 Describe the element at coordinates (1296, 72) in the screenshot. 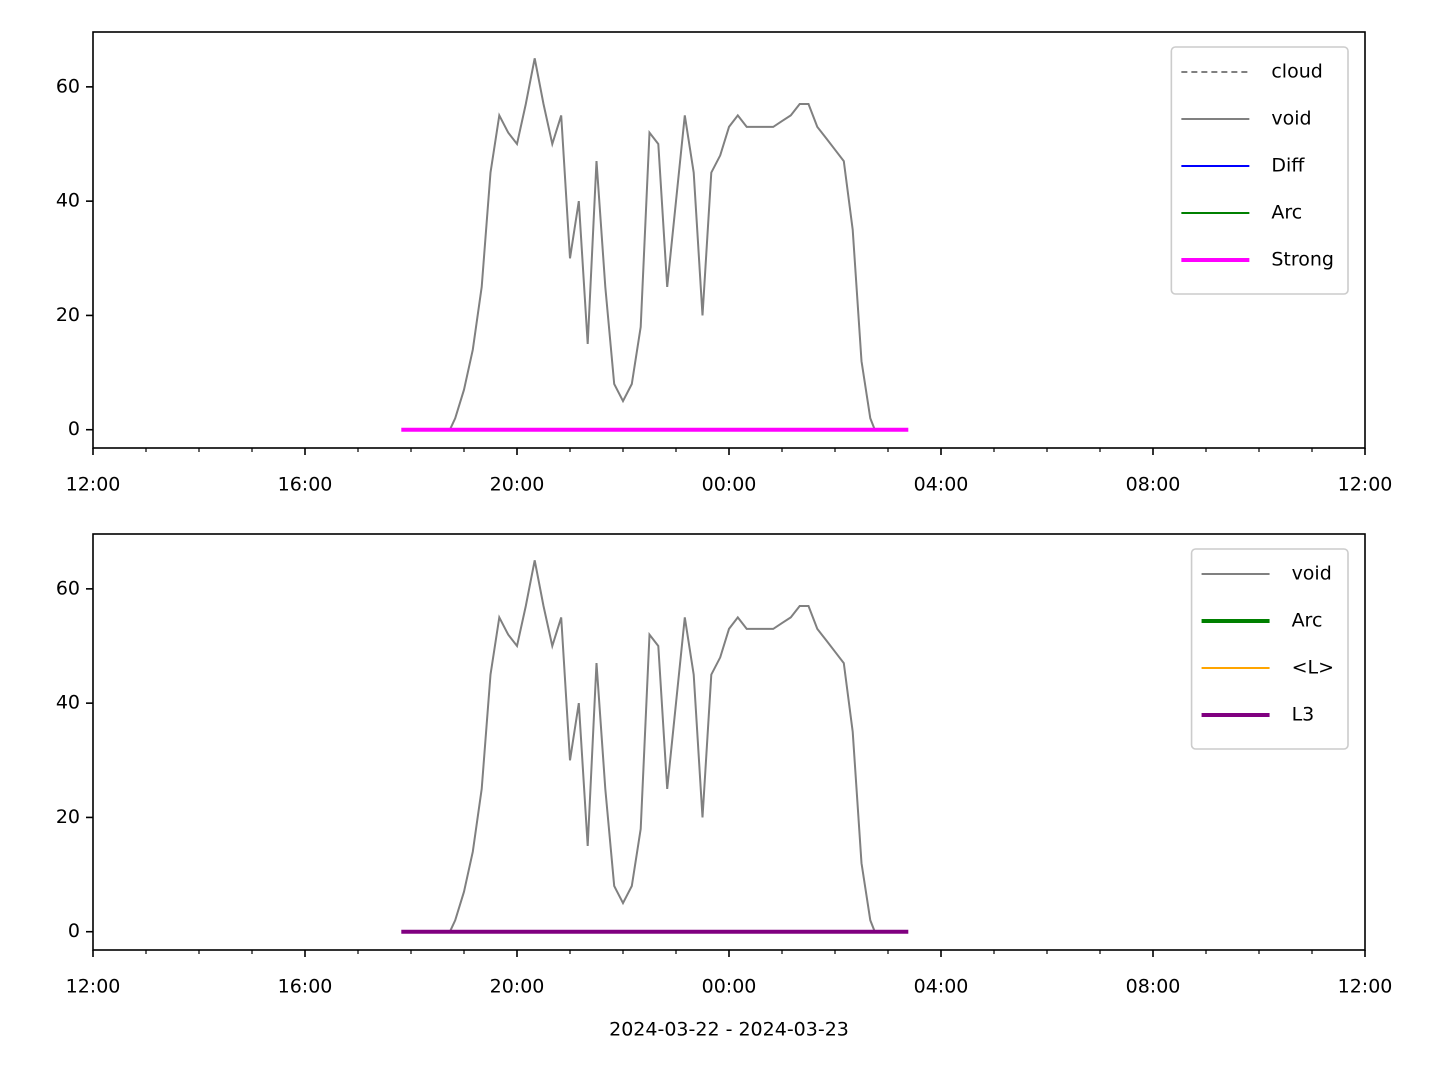

I see `legend-label: cloud` at that location.